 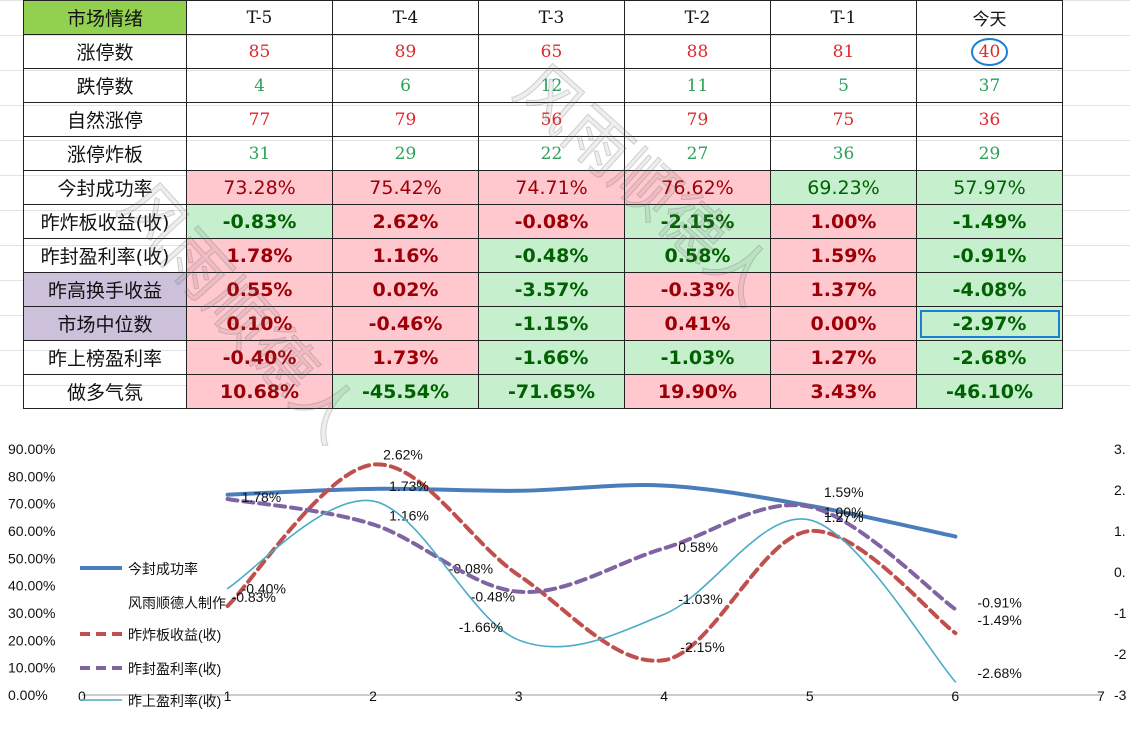 I want to click on table-cell: 0.00%, so click(x=843, y=323).